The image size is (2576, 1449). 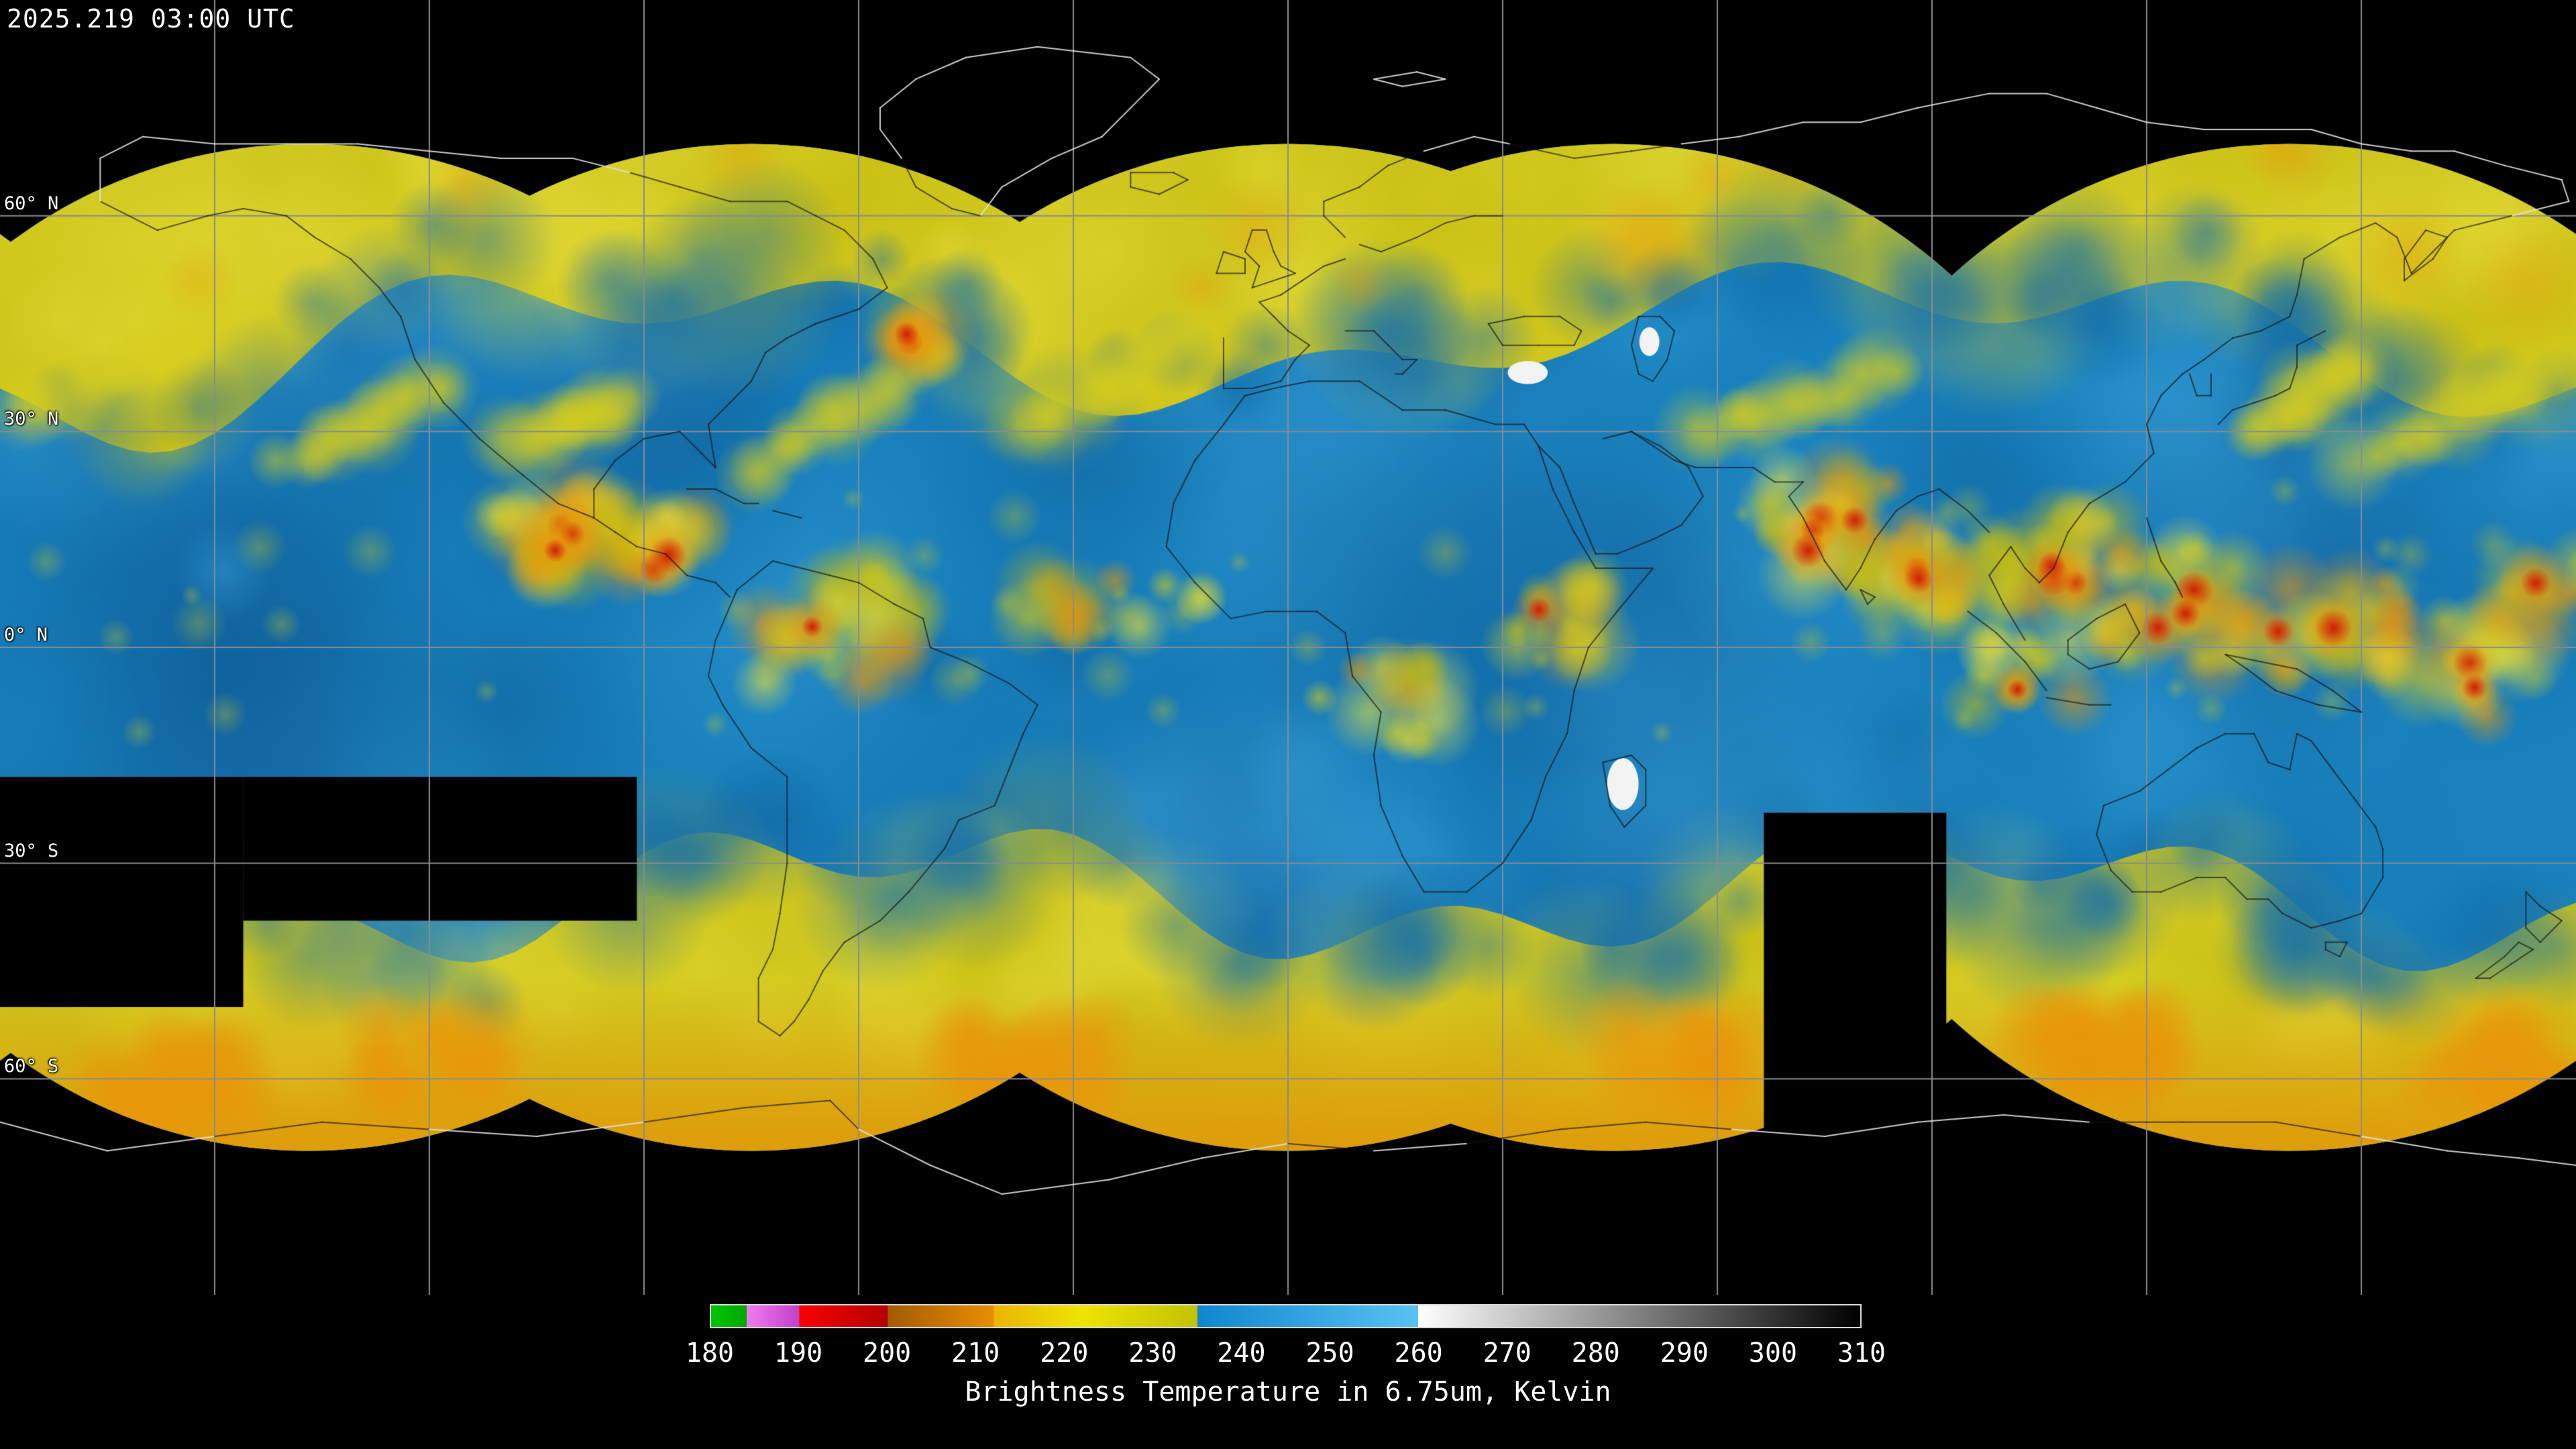 What do you see at coordinates (1595, 1353) in the screenshot?
I see `colorbar-tick: 280` at bounding box center [1595, 1353].